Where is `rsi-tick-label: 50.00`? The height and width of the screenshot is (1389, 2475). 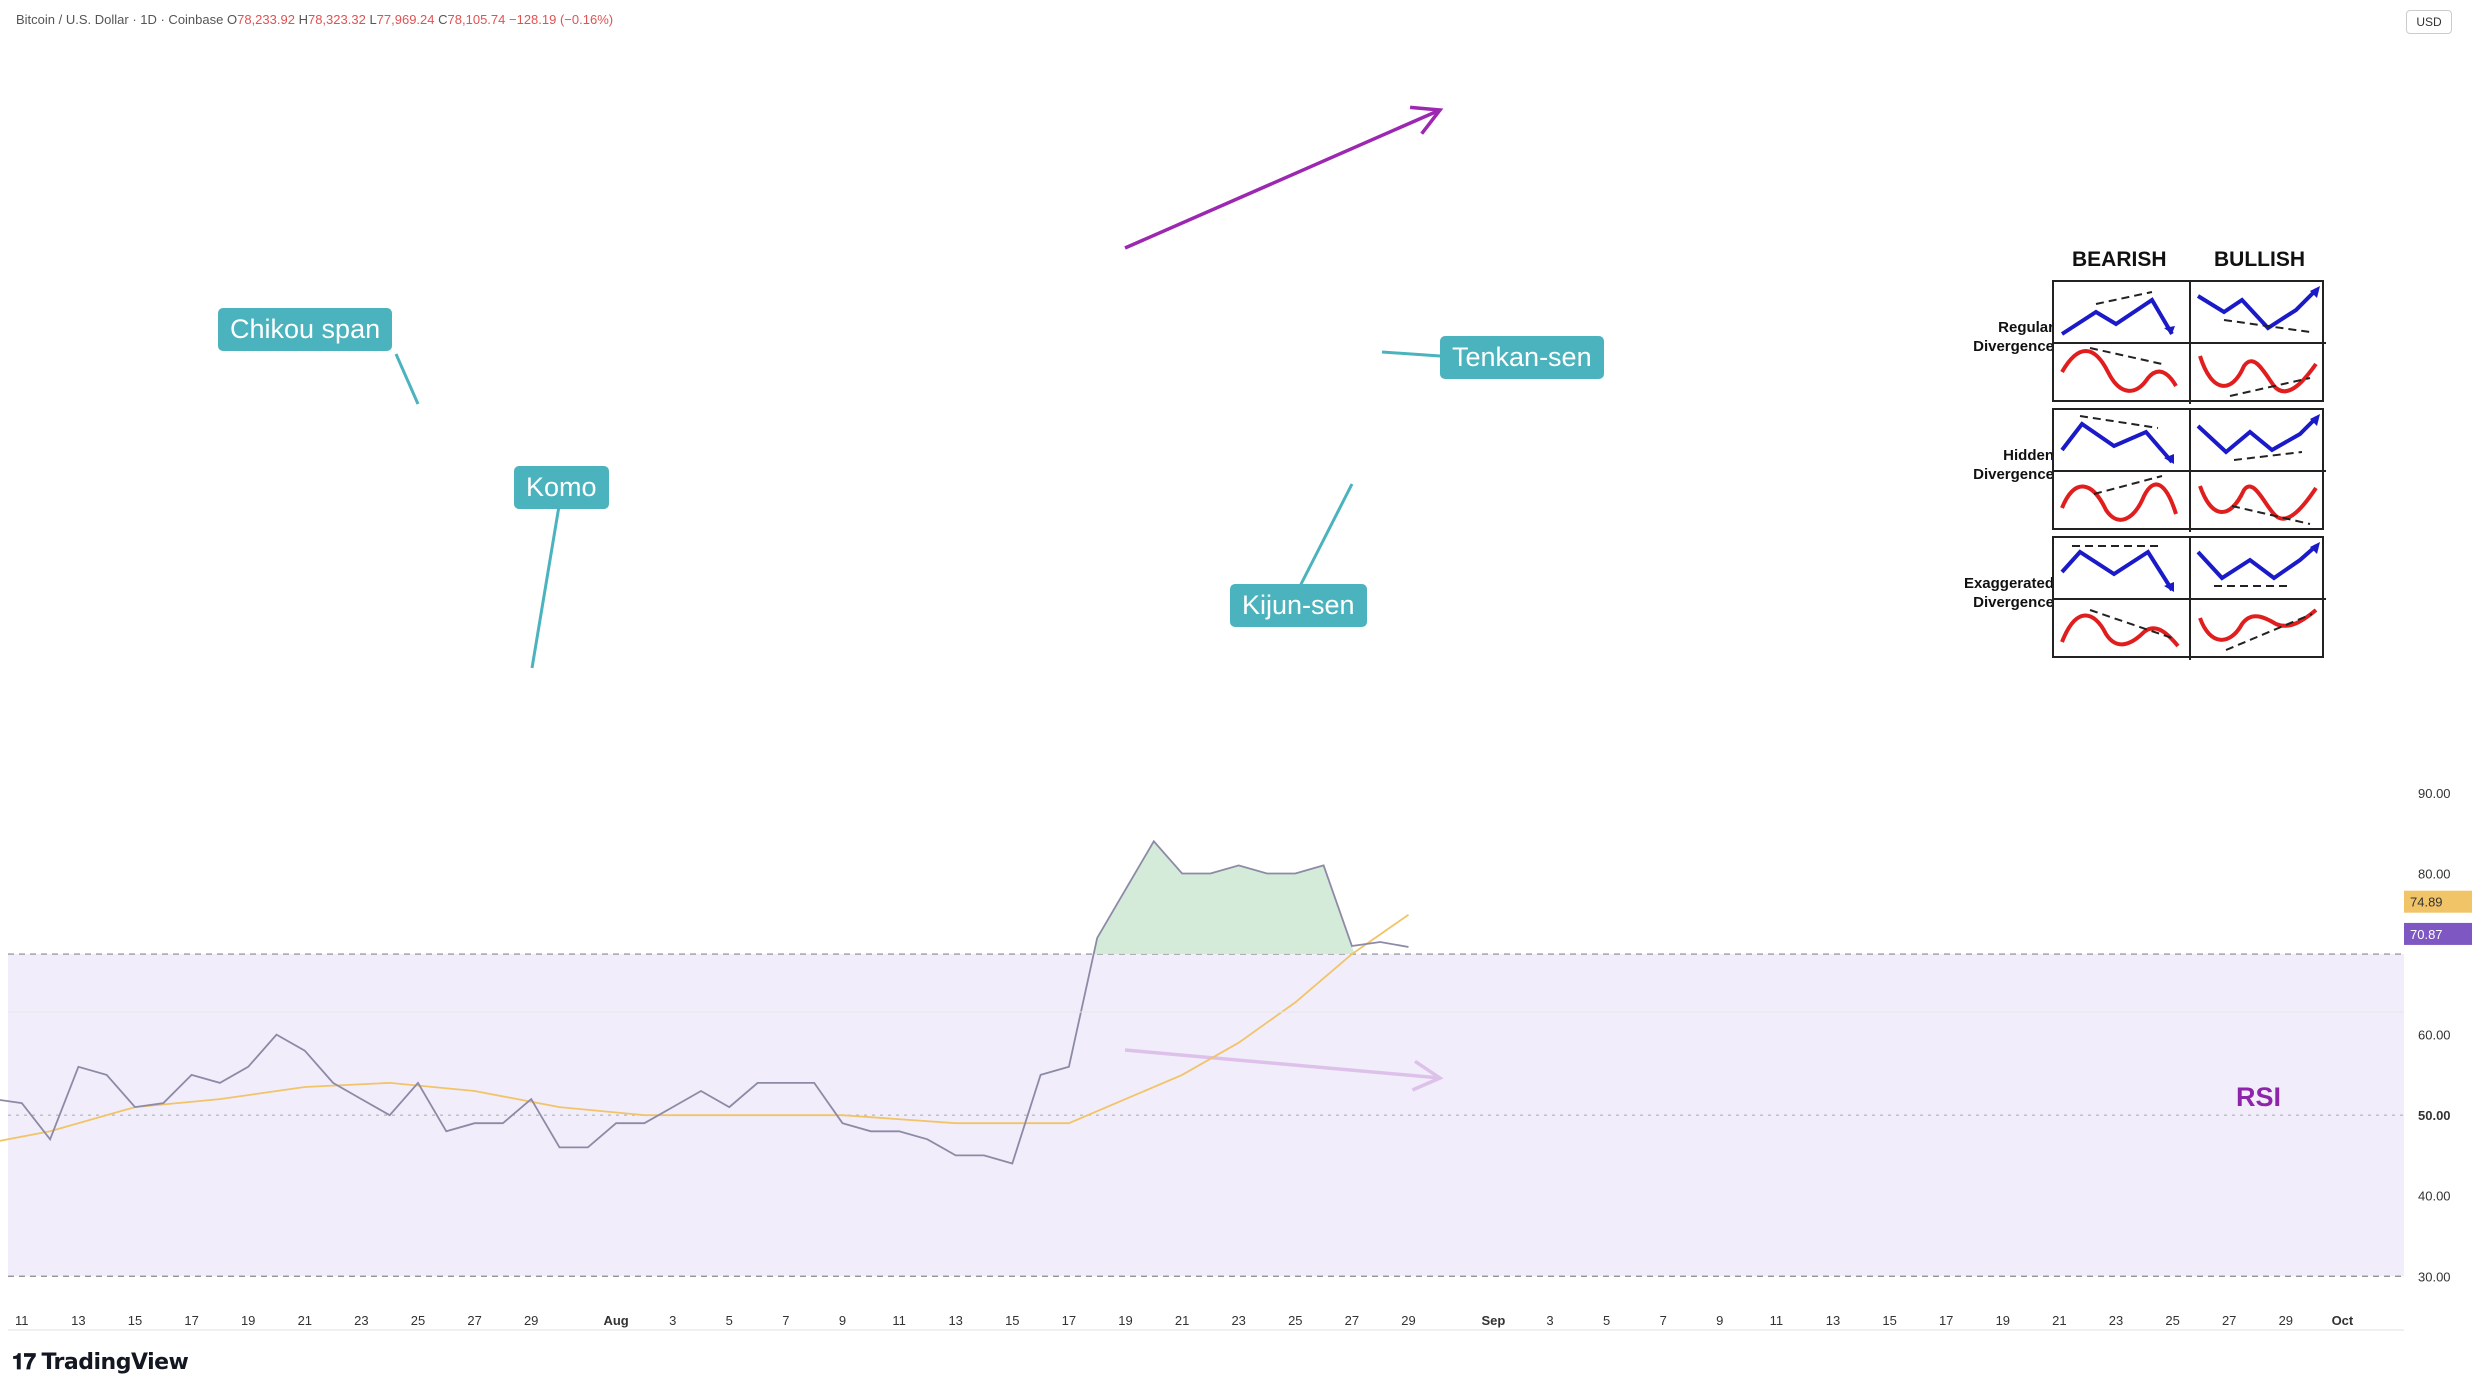
rsi-tick-label: 50.00 is located at coordinates (2434, 1115).